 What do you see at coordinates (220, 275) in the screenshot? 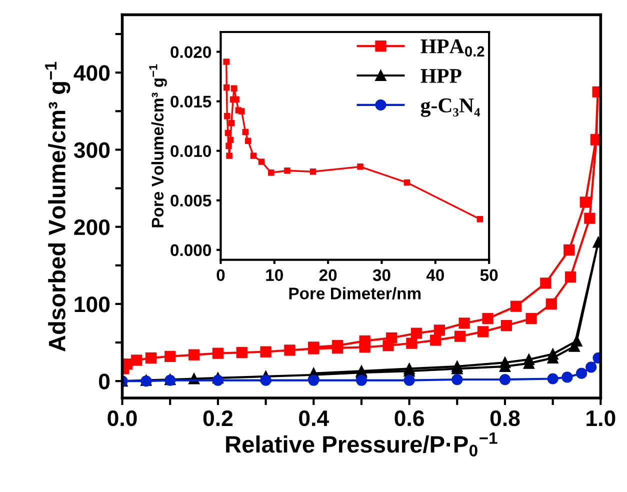
I see `x-tick-label: 0` at bounding box center [220, 275].